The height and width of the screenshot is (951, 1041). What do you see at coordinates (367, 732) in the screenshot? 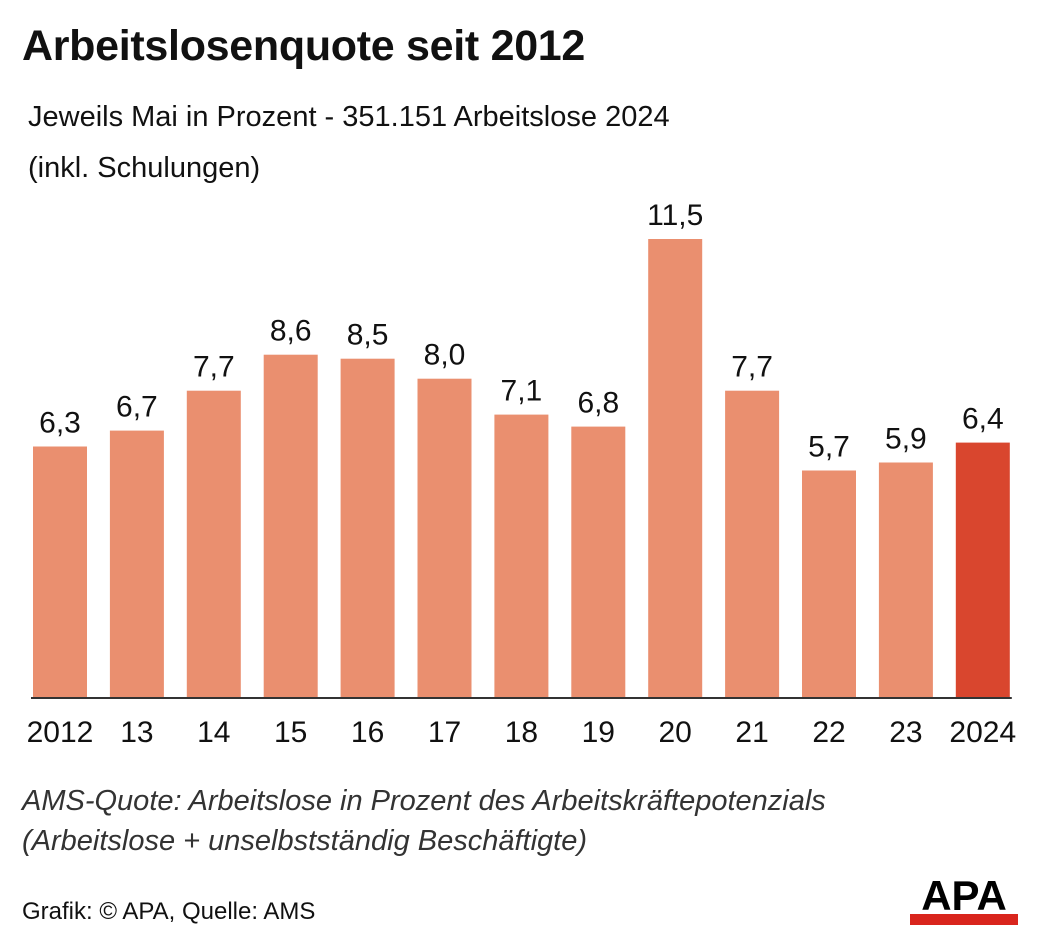
I see `x-tick-label-16: 16` at bounding box center [367, 732].